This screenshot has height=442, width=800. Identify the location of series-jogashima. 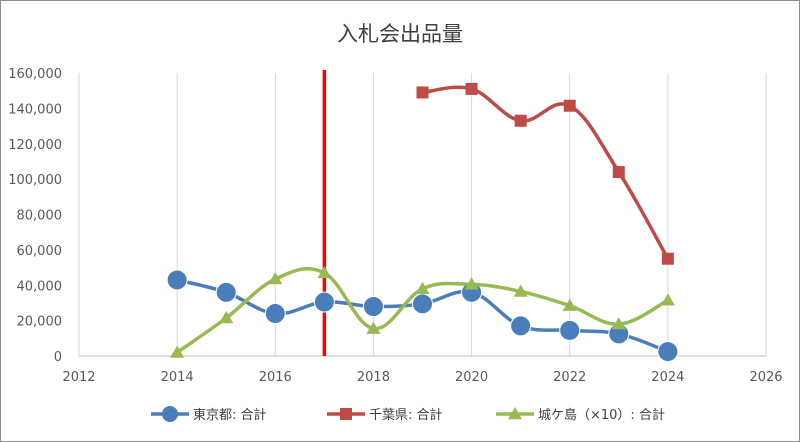
(422, 311).